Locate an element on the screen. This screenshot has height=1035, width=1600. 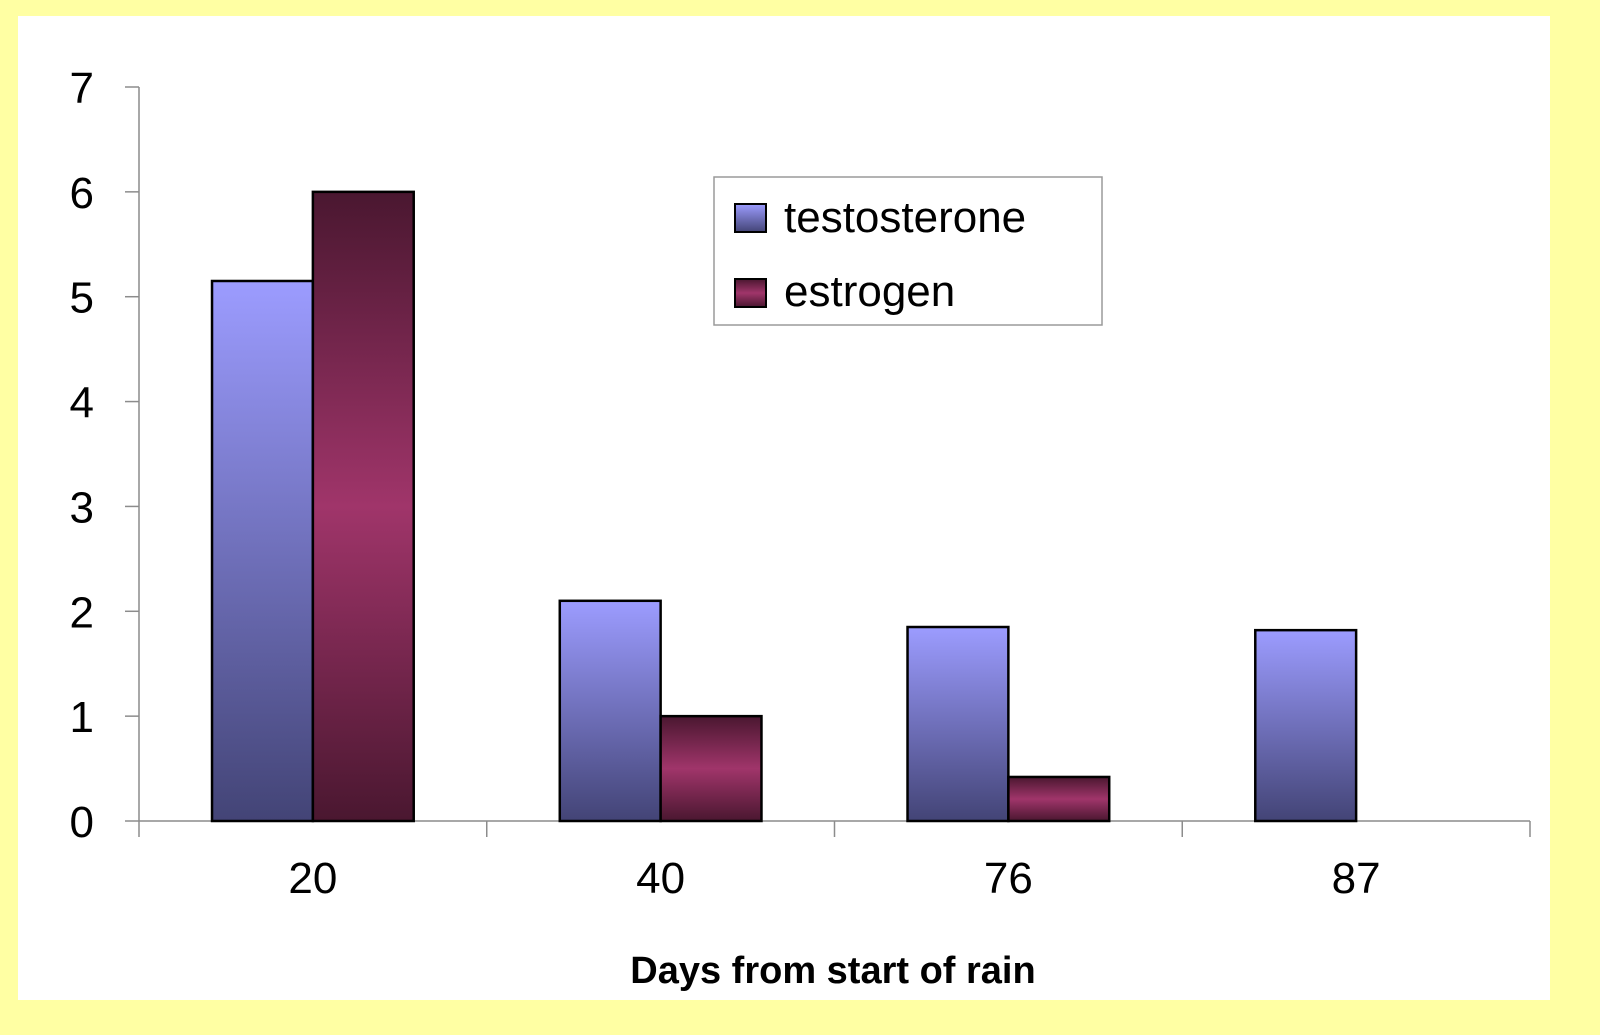
legend-swatch-estrogen is located at coordinates (750, 293).